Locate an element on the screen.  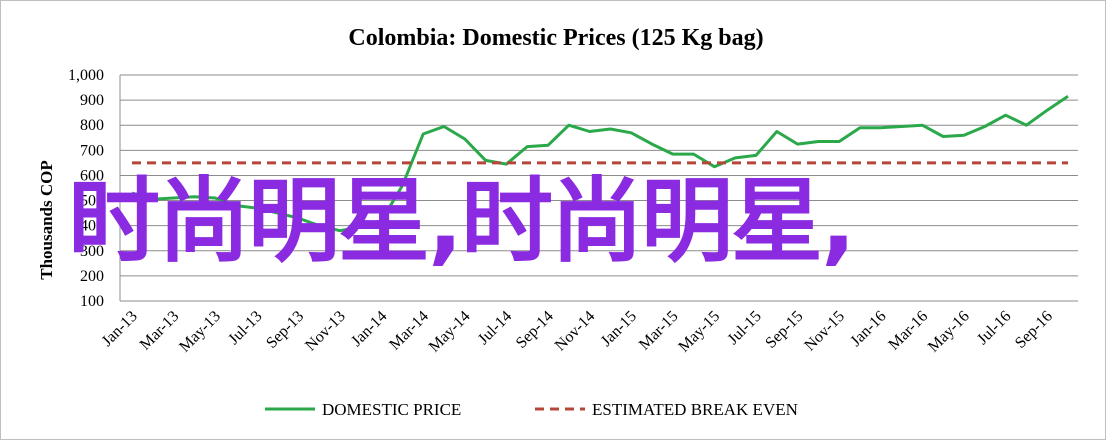
y-tick-label: 500 is located at coordinates (92, 201).